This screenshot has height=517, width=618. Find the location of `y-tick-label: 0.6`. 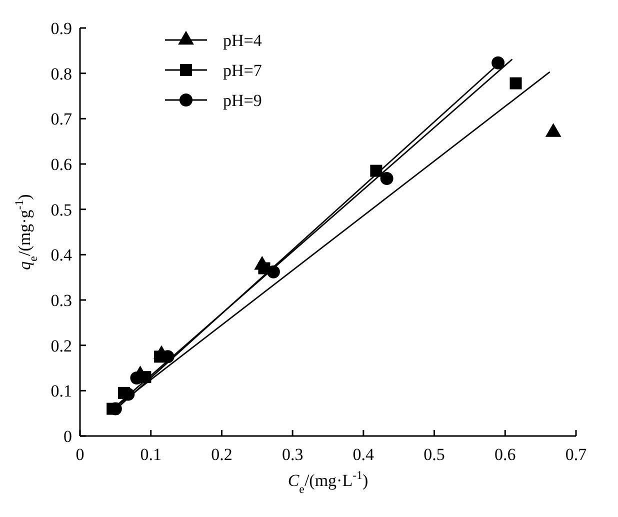

y-tick-label: 0.6 is located at coordinates (61, 164).